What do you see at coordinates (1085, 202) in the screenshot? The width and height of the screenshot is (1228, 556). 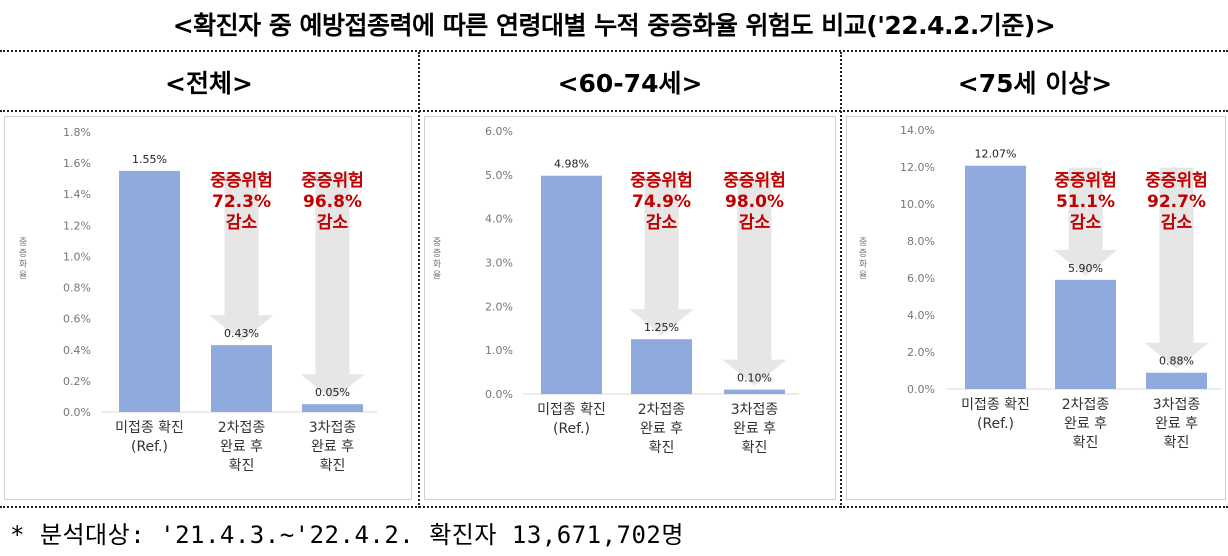 I see `reduction-annotation: 51.1%` at bounding box center [1085, 202].